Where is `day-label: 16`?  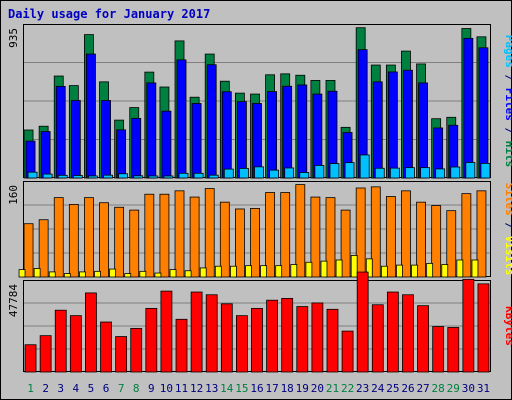
day-label: 16 is located at coordinates (256, 388).